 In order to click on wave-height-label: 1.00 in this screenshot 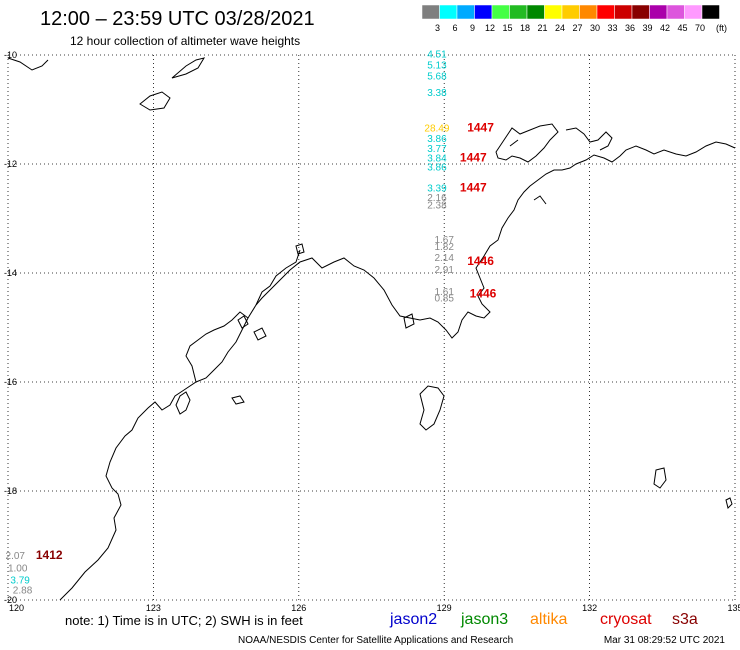, I will do `click(18, 569)`.